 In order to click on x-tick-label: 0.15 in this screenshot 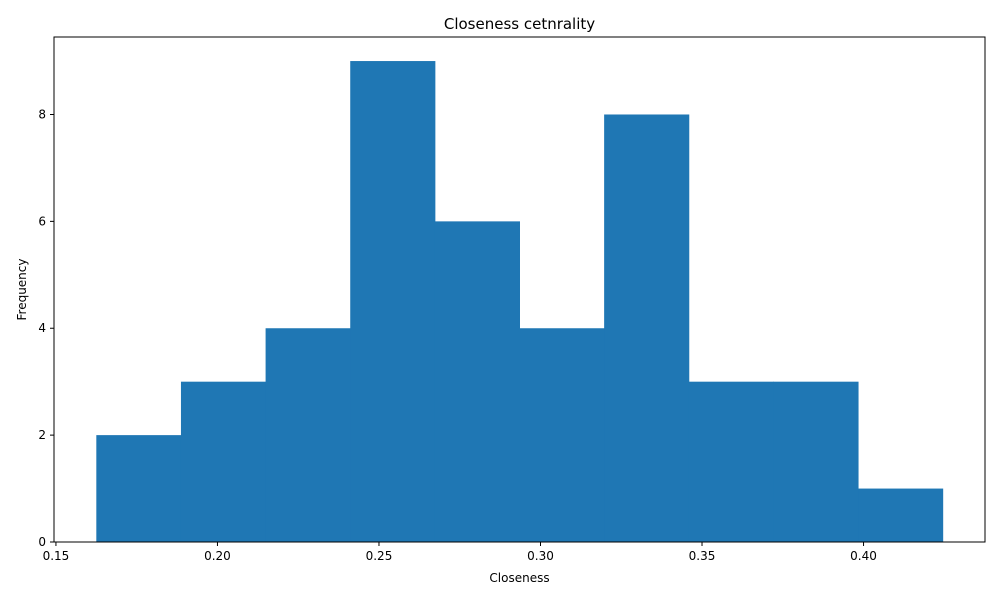, I will do `click(56, 556)`.